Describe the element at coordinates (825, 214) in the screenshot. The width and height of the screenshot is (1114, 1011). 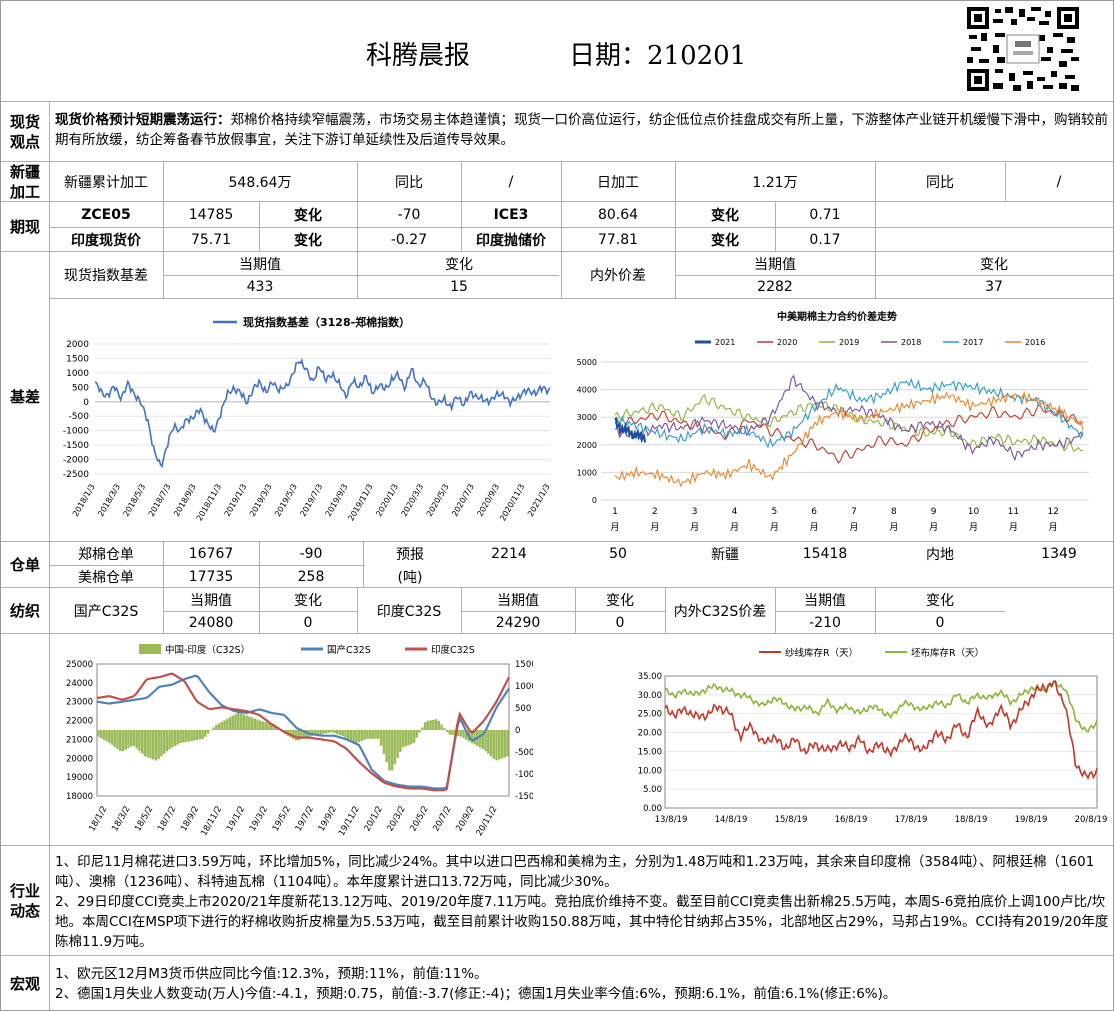
I see `ice3-chg: 0.71` at that location.